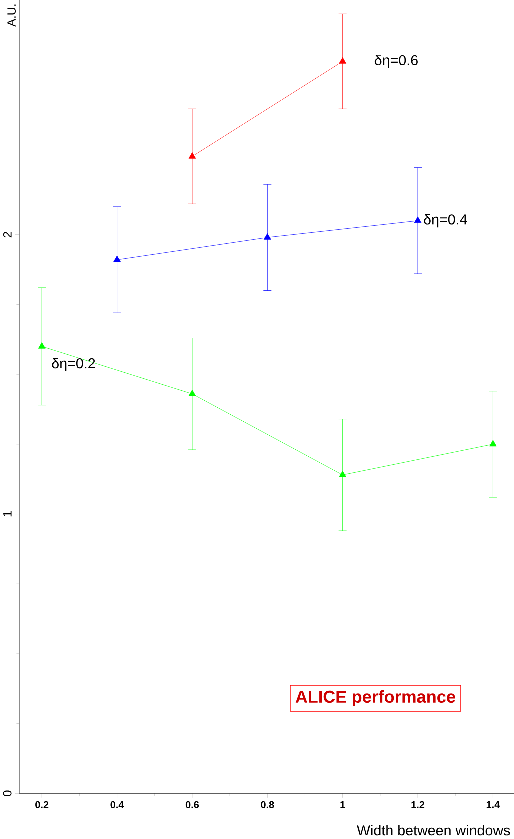 This screenshot has height=839, width=514. Describe the element at coordinates (267, 804) in the screenshot. I see `x-tick-label: 0.8` at that location.